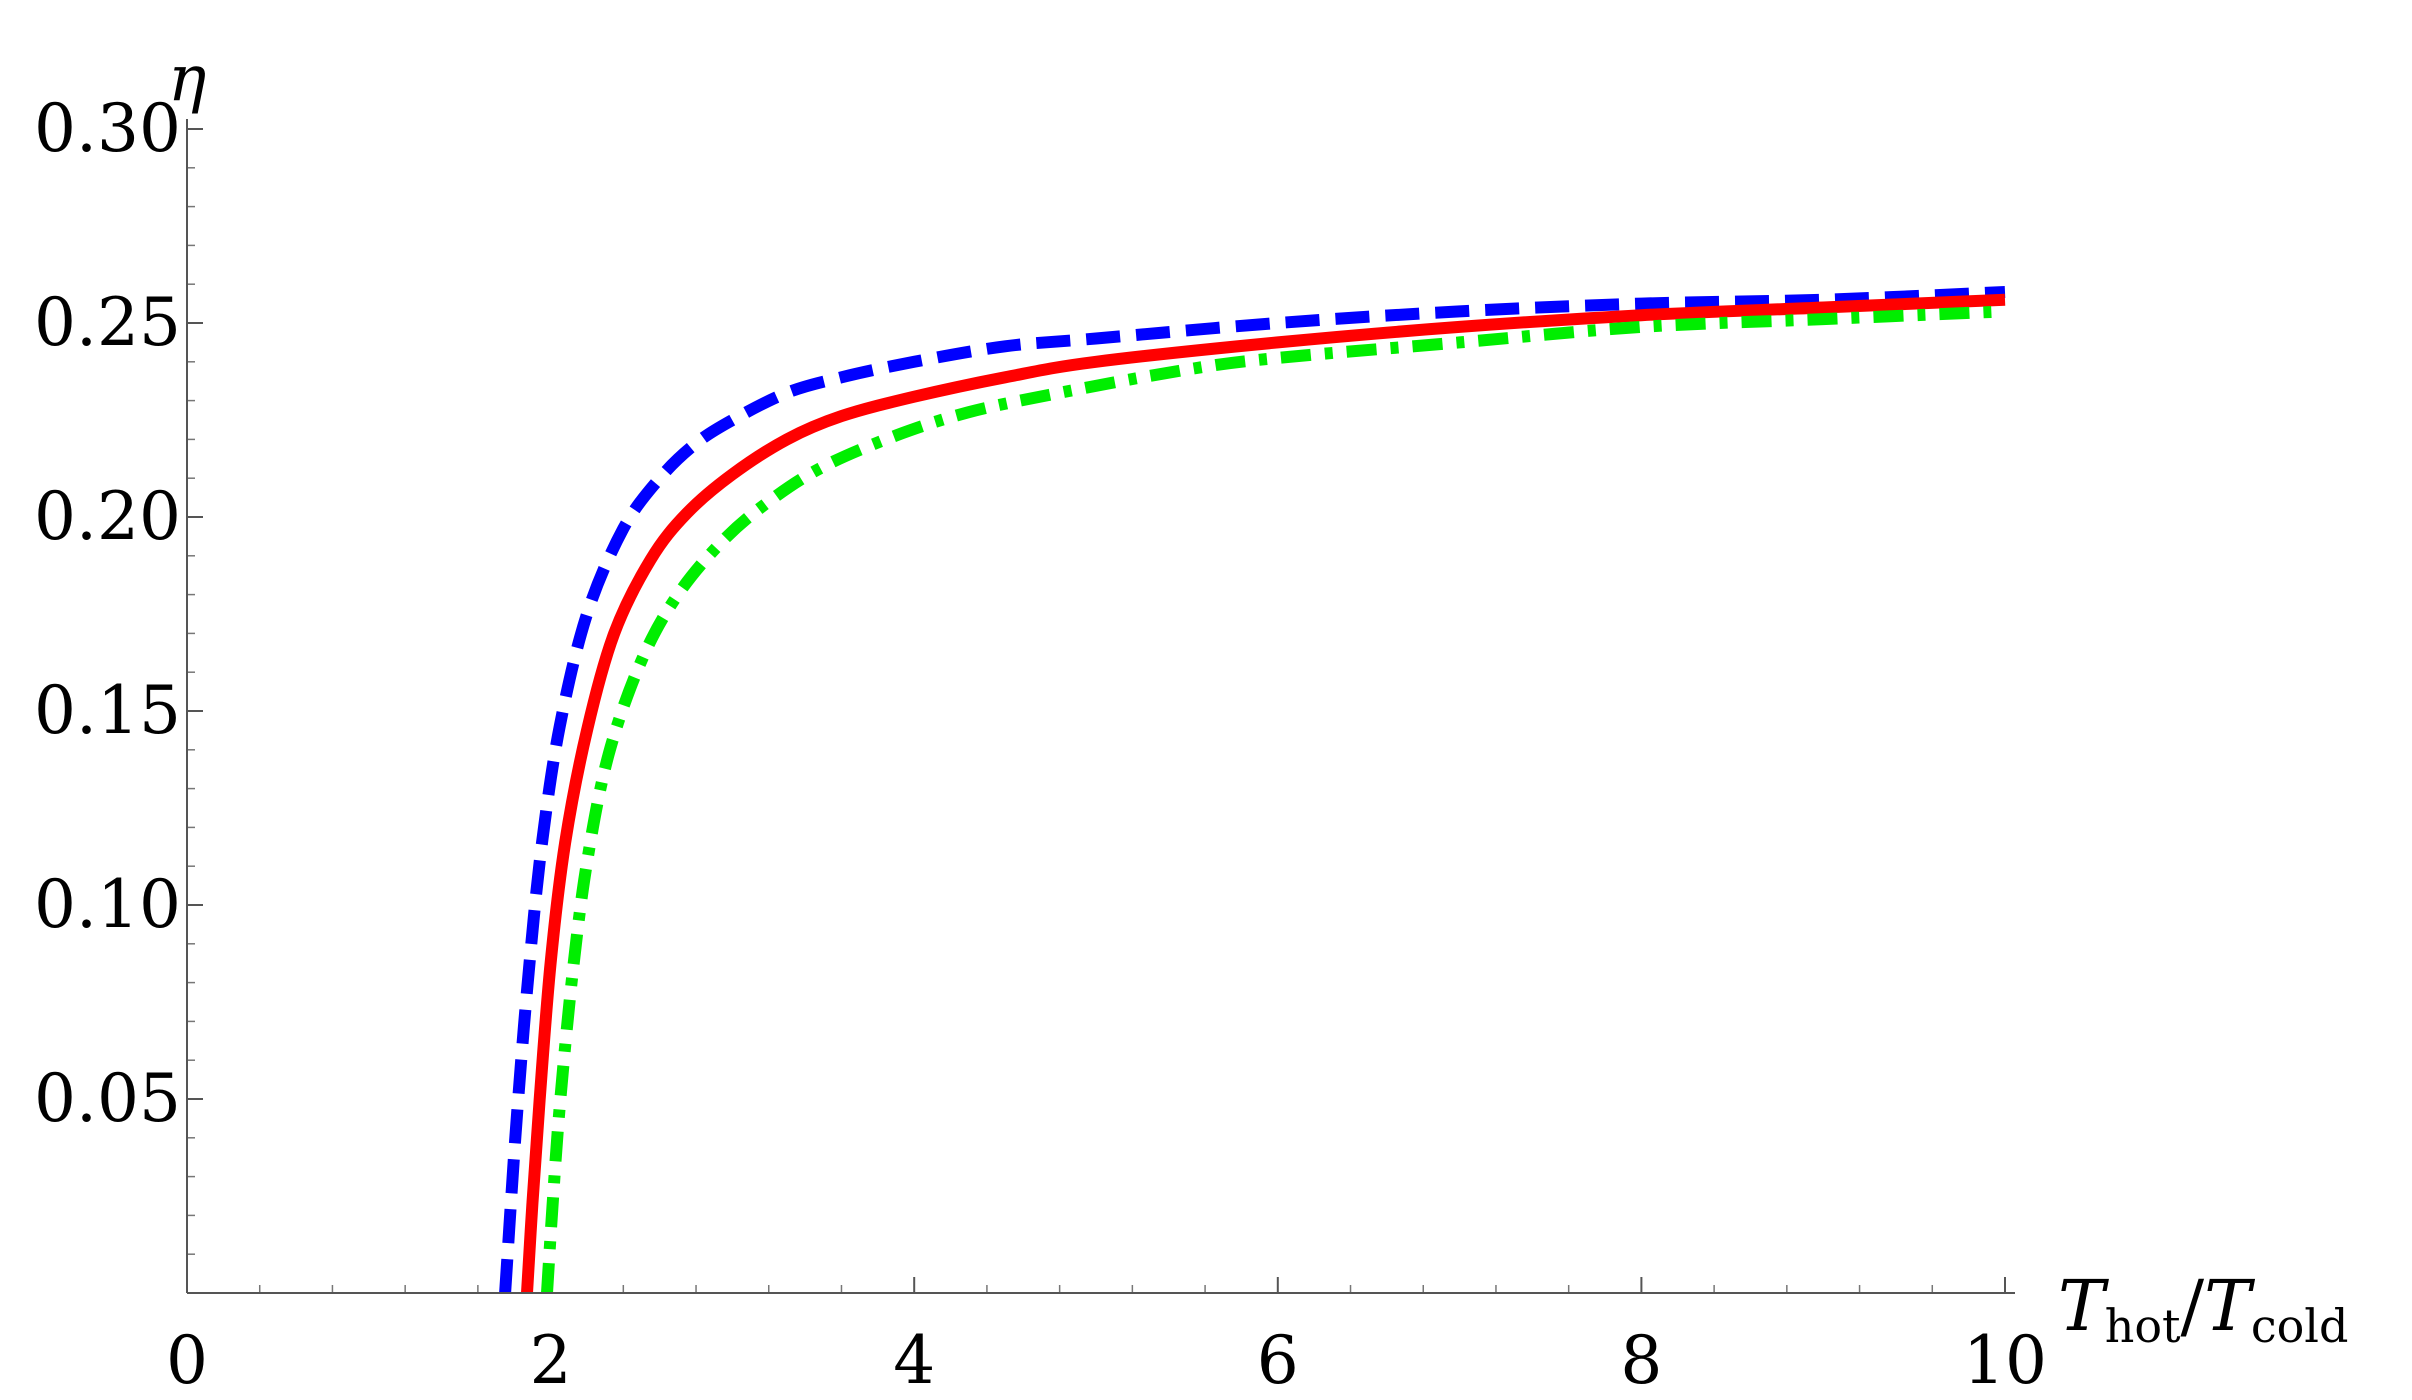 The width and height of the screenshot is (2412, 1400). I want to click on x-tick-labels: 0 2 4 6 8 10, so click(1106, 1360).